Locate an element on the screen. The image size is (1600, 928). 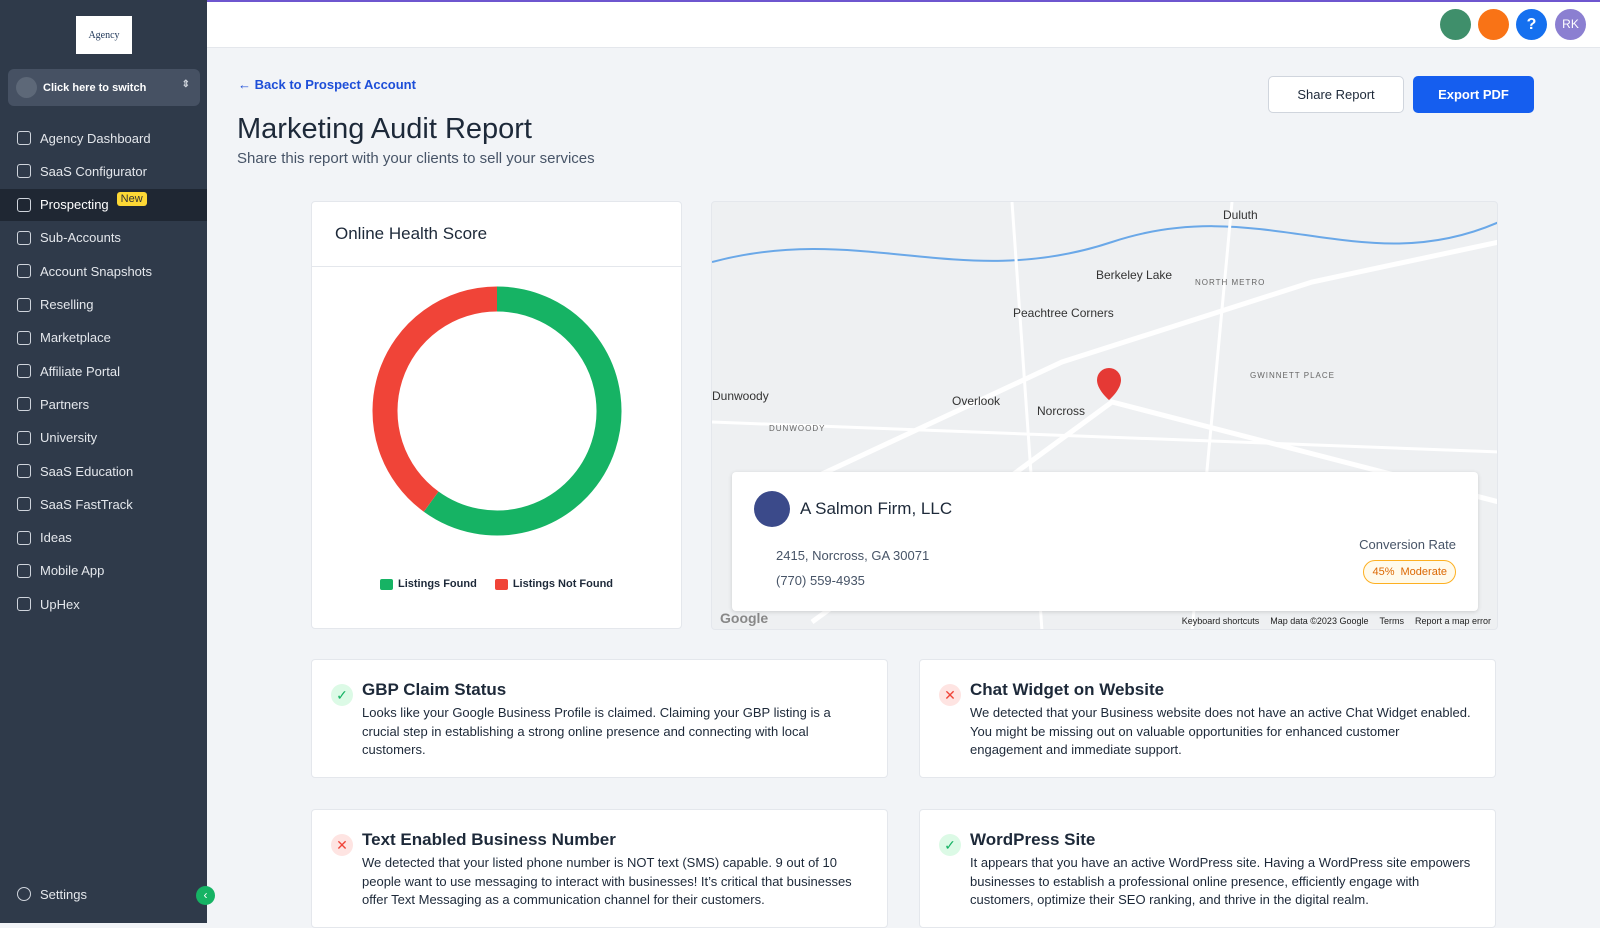
nav-item: Agency Dashboard is located at coordinates (103, 138).